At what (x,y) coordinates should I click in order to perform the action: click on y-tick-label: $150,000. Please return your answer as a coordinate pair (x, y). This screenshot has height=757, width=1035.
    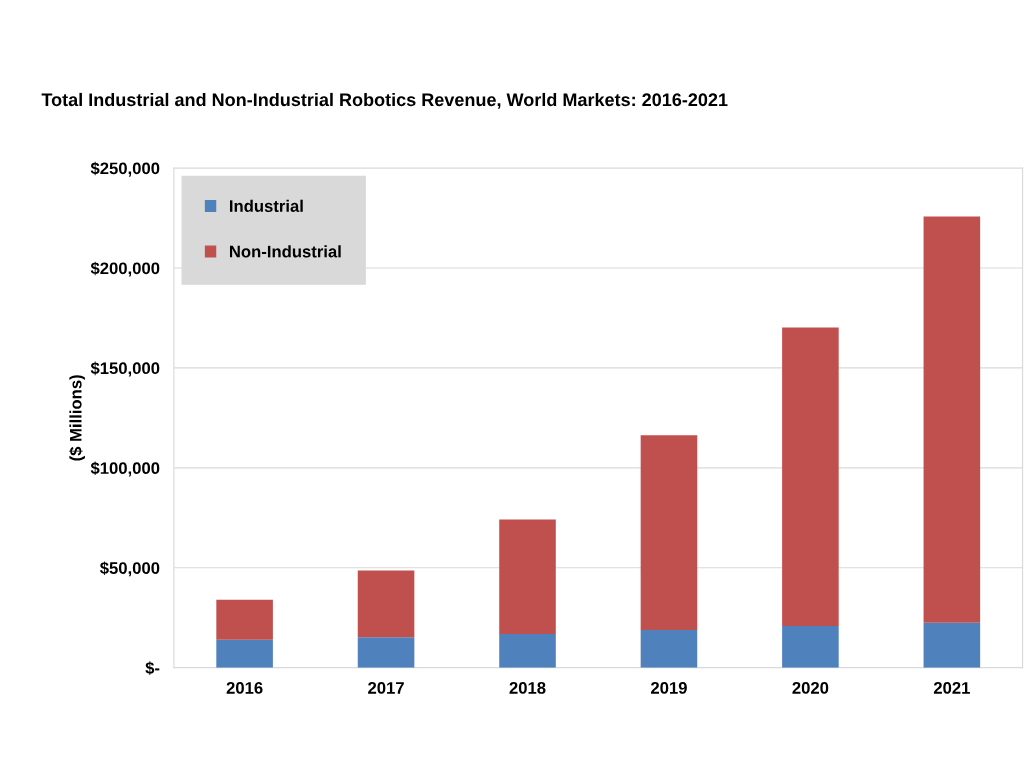
    Looking at the image, I should click on (125, 369).